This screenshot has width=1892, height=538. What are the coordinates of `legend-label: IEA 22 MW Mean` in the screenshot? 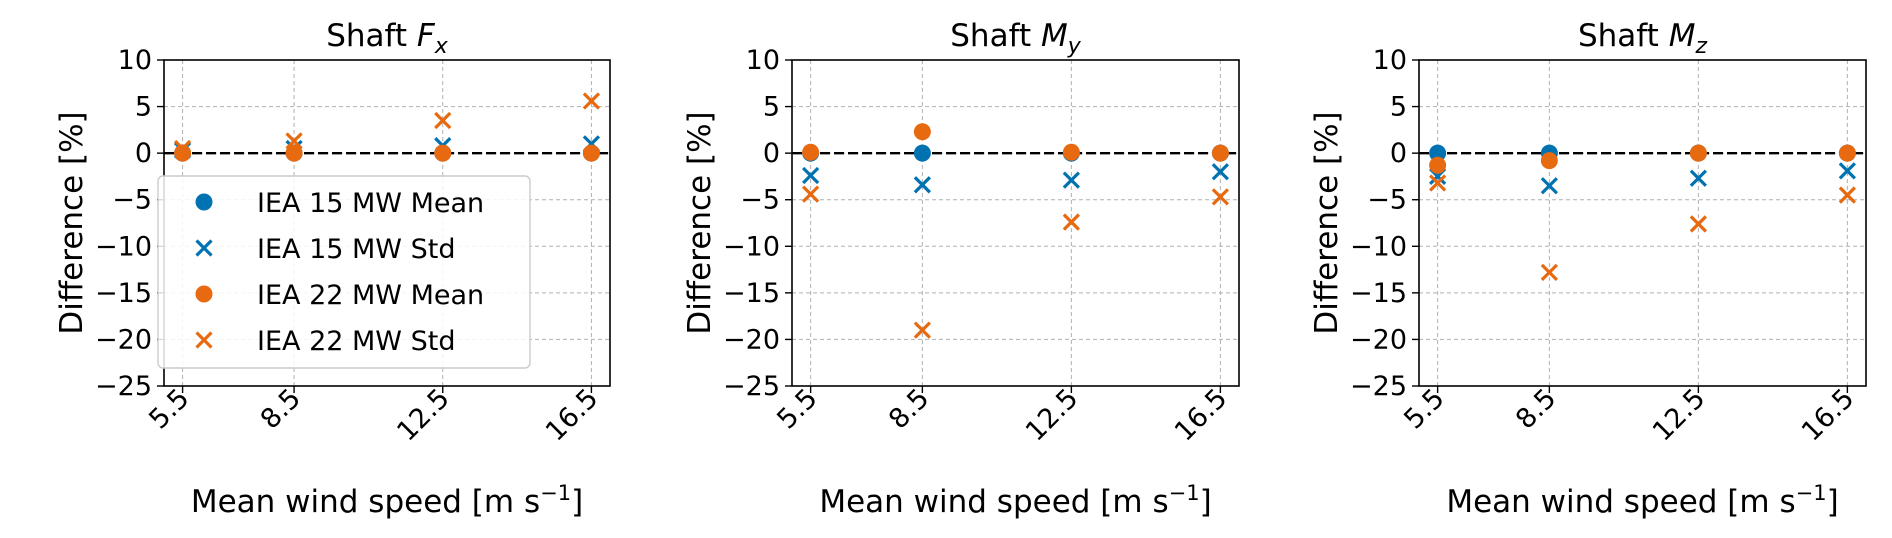 It's located at (370, 295).